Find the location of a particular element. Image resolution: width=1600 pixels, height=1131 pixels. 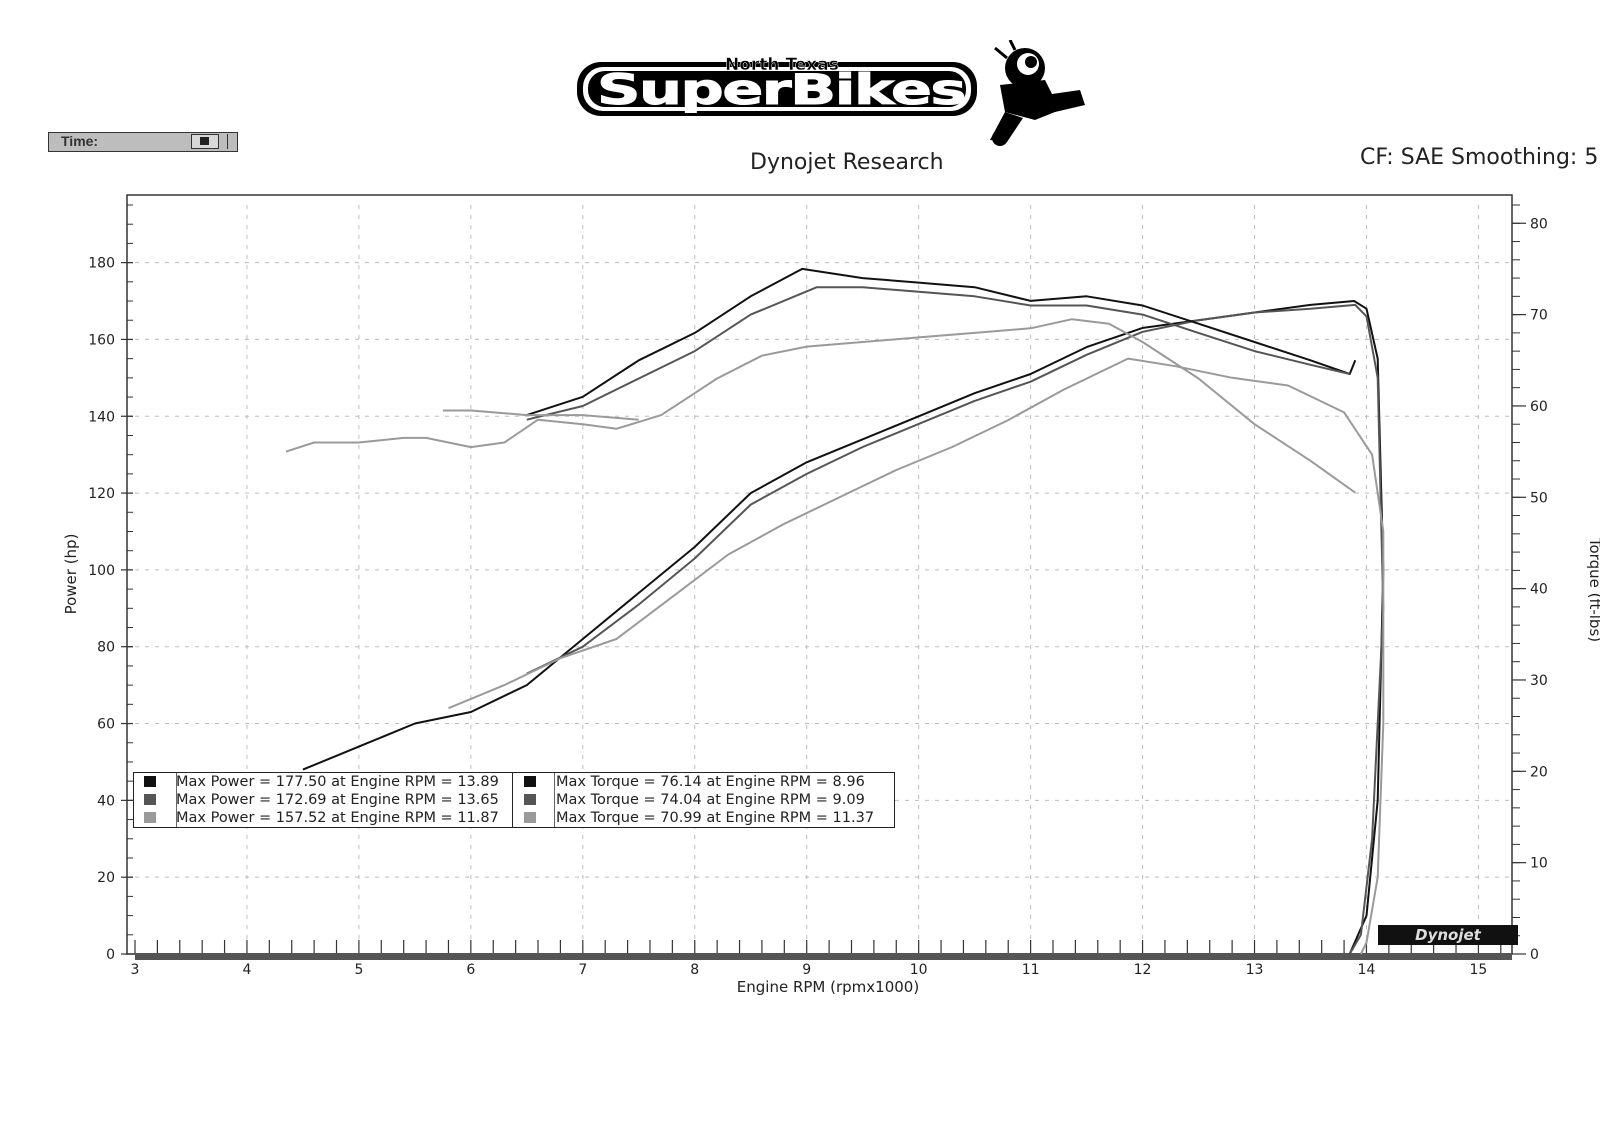

y-tick-label: 100 is located at coordinates (101, 571).